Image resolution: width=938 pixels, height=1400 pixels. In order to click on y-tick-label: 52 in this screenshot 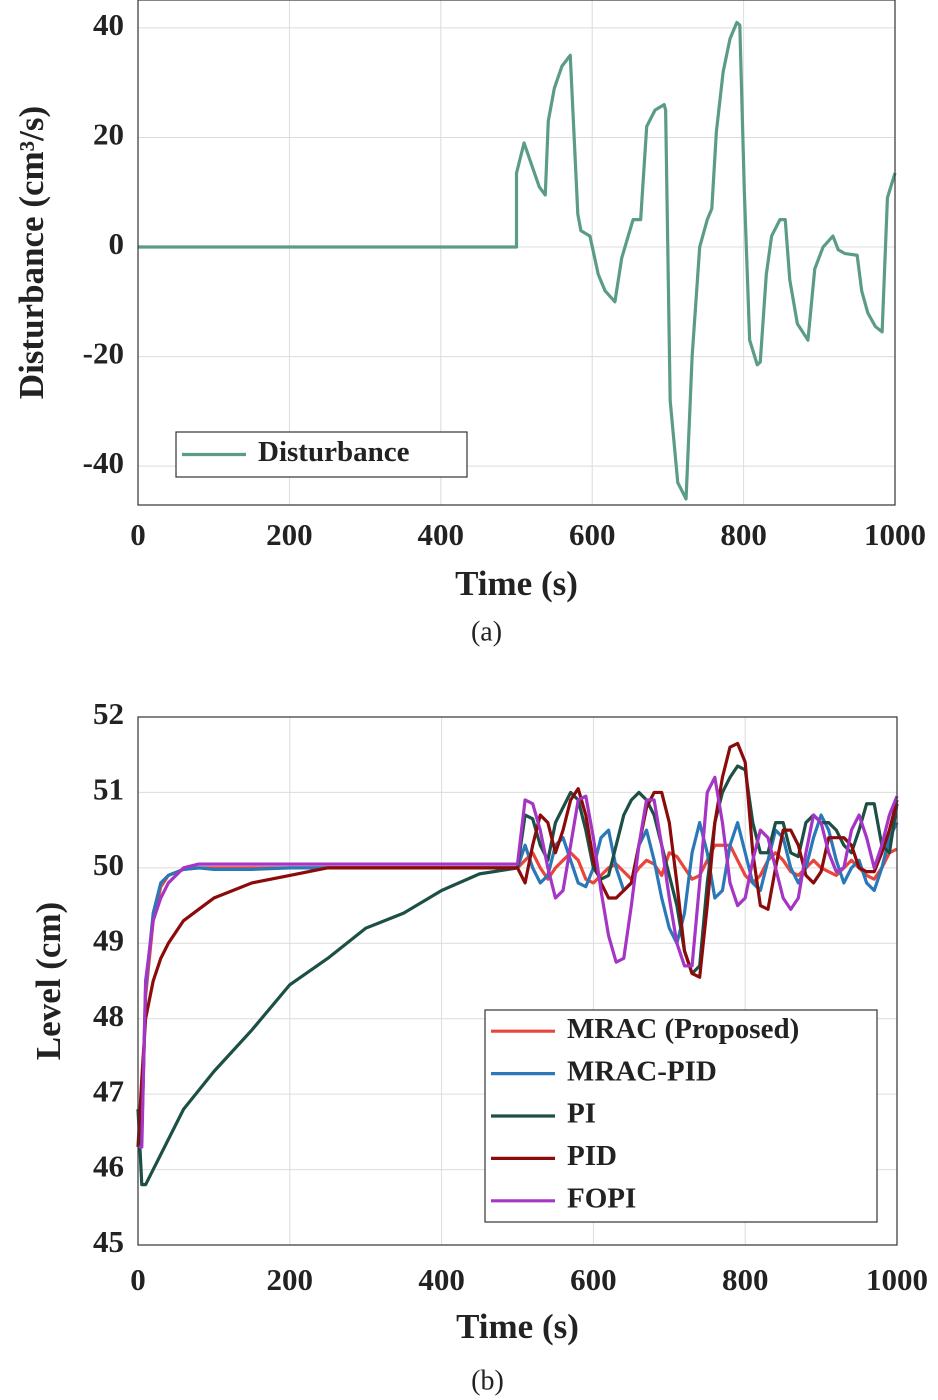, I will do `click(108, 713)`.